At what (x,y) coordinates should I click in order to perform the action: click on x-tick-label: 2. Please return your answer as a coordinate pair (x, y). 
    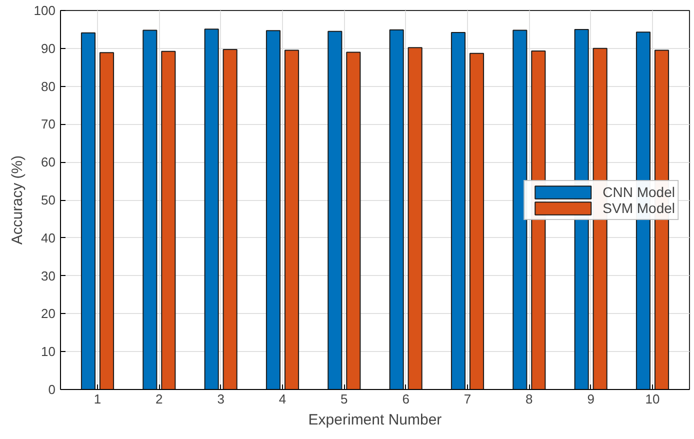
    Looking at the image, I should click on (159, 399).